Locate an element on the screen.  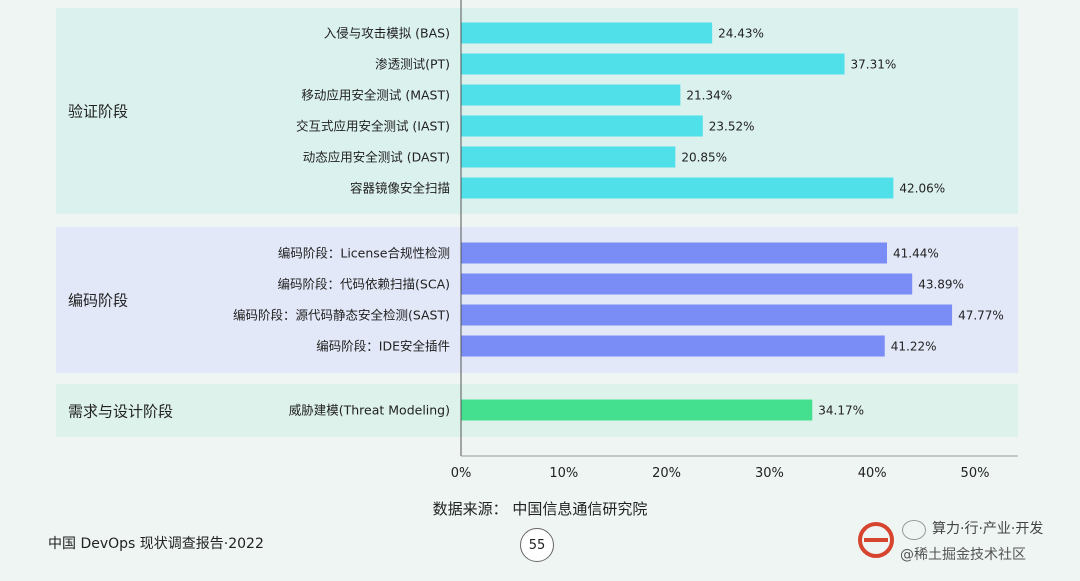
page-number: 55 is located at coordinates (537, 545).